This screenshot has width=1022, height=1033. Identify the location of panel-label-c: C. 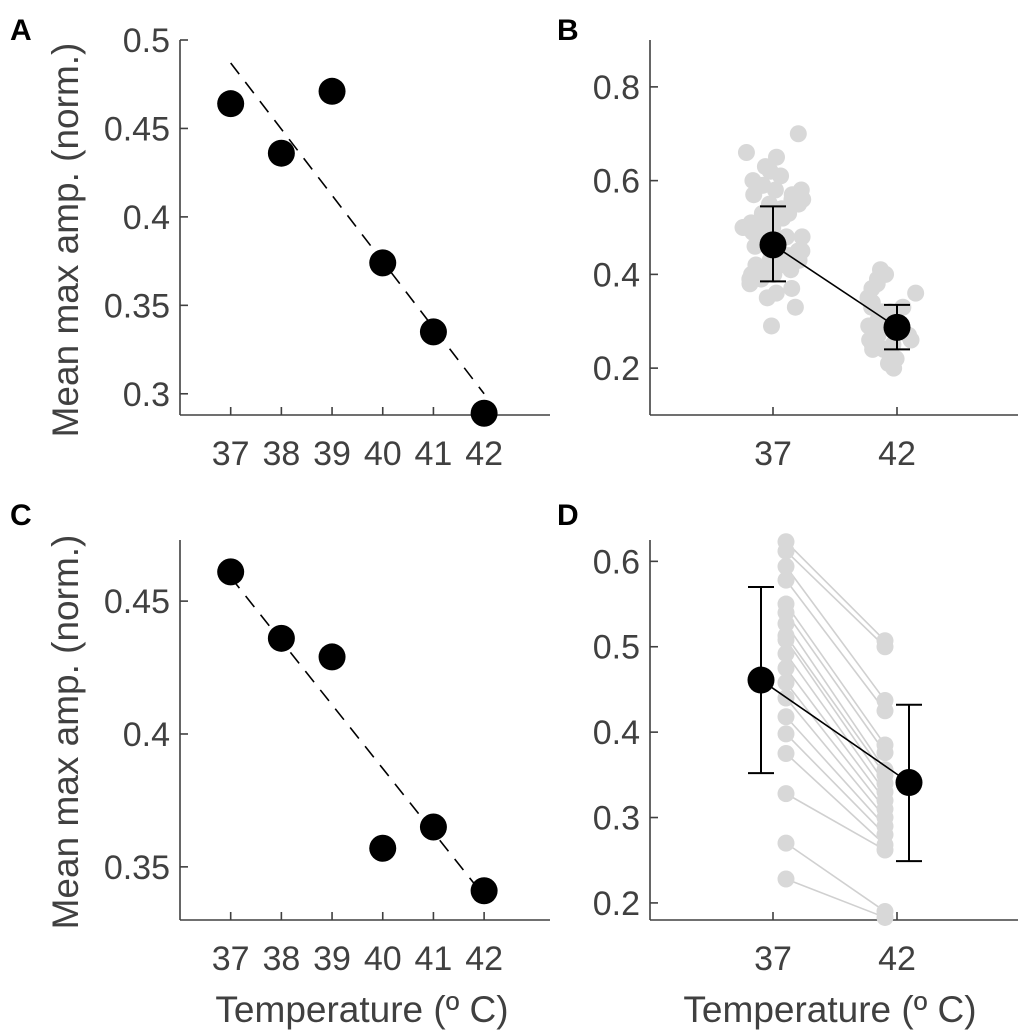
(21, 515).